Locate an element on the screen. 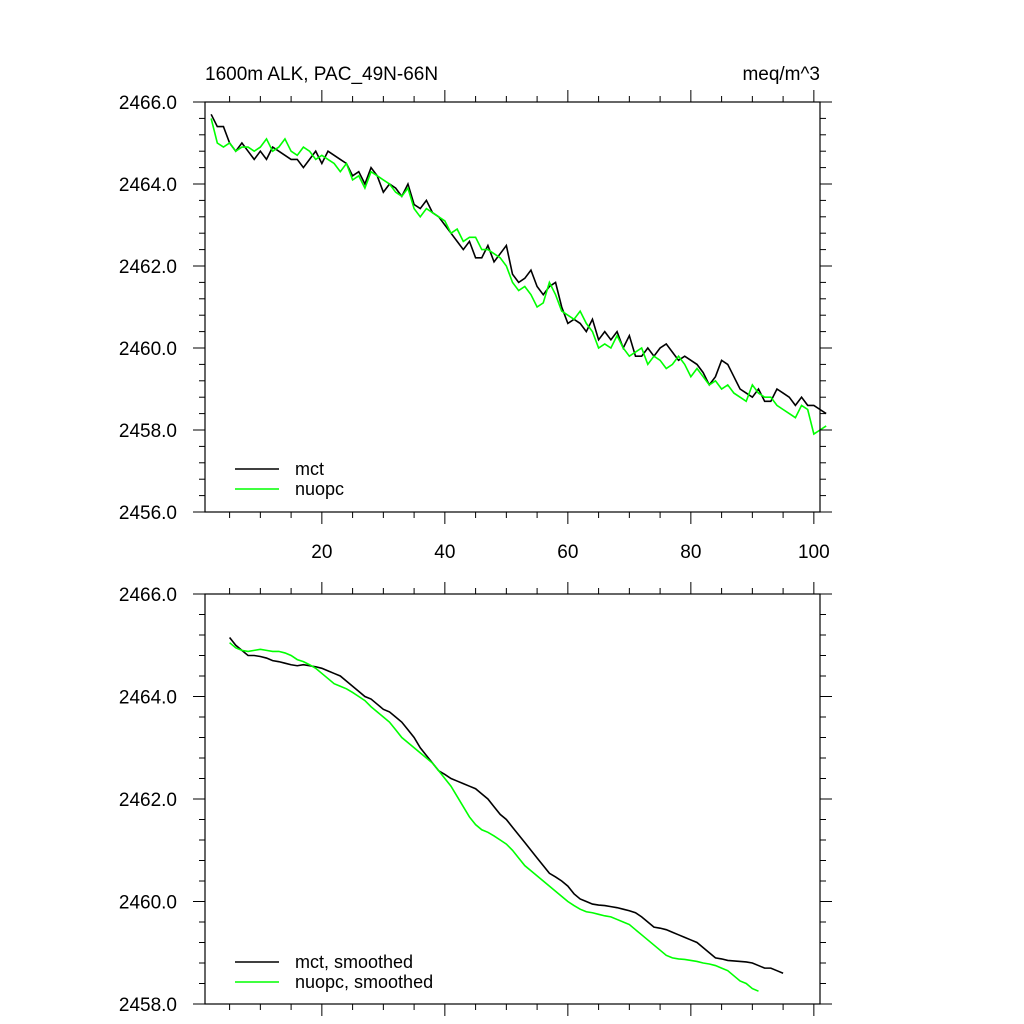 Image resolution: width=1024 pixels, height=1024 pixels. x-tick-label: 20 is located at coordinates (321, 552).